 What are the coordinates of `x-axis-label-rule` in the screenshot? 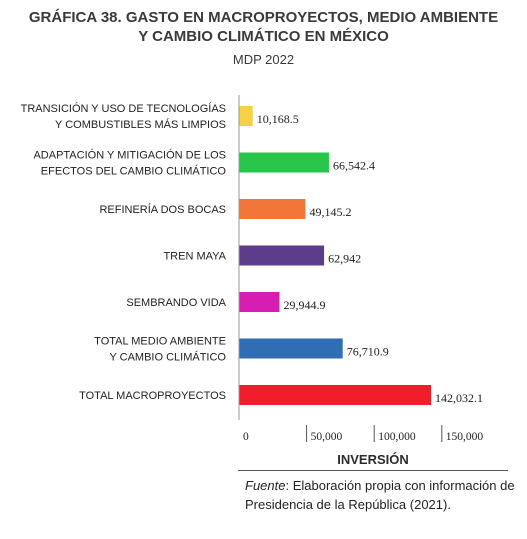 It's located at (373, 470).